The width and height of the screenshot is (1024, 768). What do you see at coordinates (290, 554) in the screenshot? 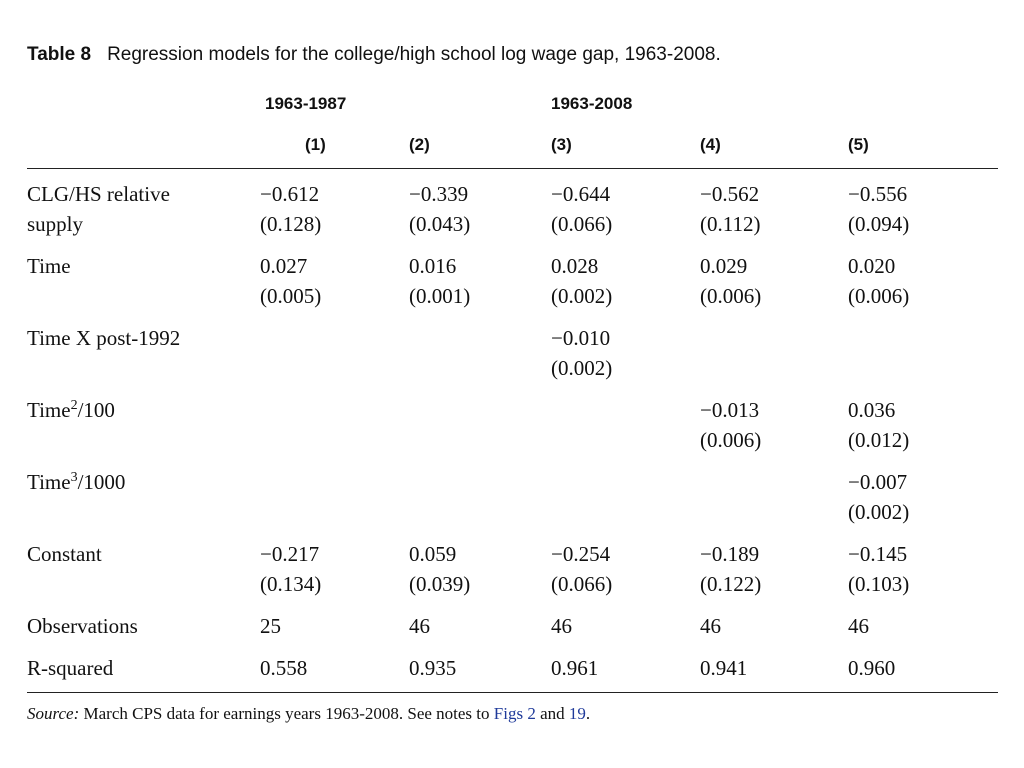
I see `table-cell: −0.217` at bounding box center [290, 554].